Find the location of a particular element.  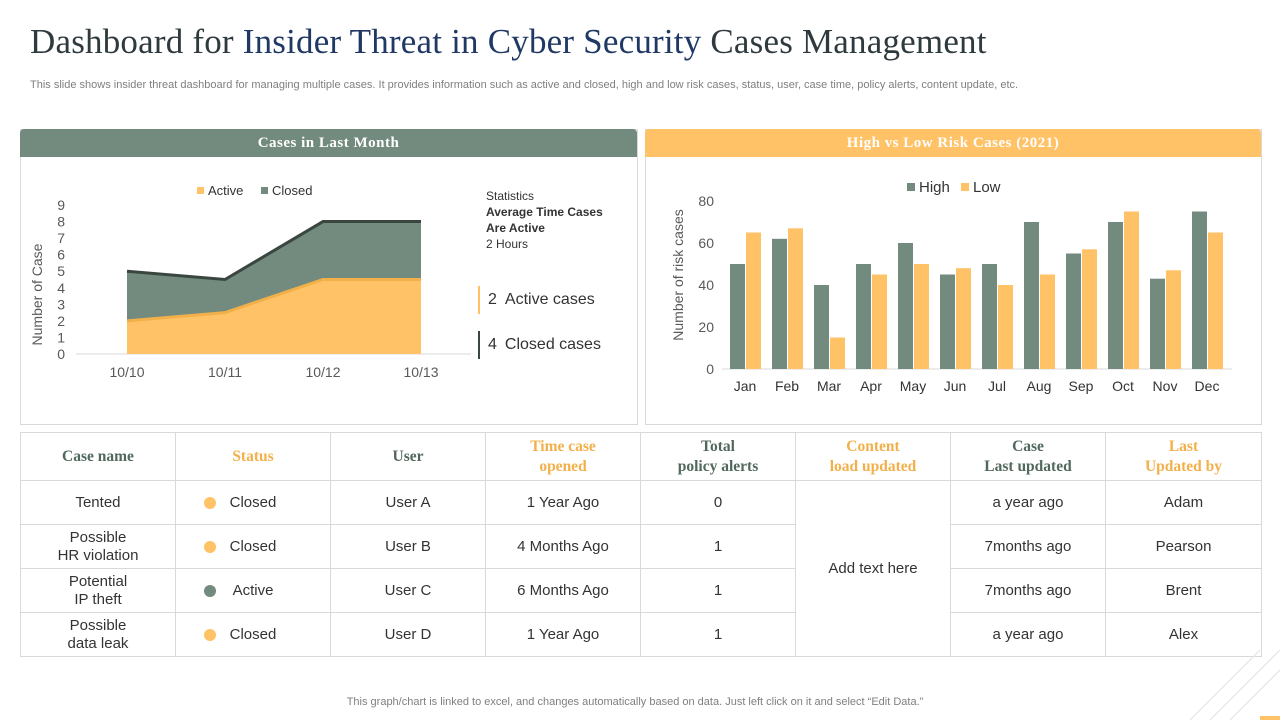

risk-cases-header: High vs Low Risk Cases (2021) is located at coordinates (953, 143).